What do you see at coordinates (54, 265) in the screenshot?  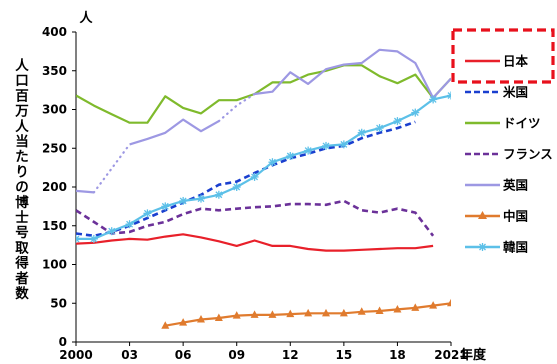 I see `y-tick-label: 100` at bounding box center [54, 265].